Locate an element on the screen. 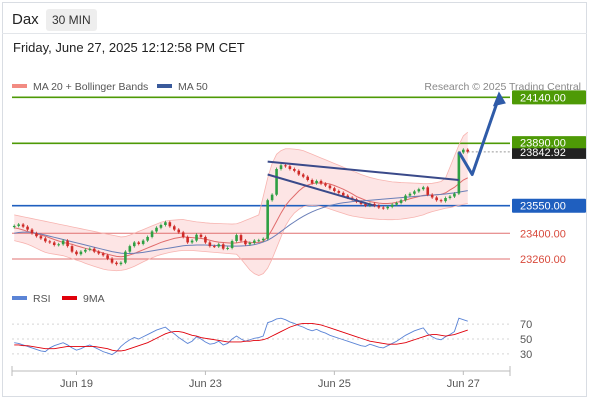 This screenshot has width=590, height=400. rsi-legend-label: 9MA is located at coordinates (94, 299).